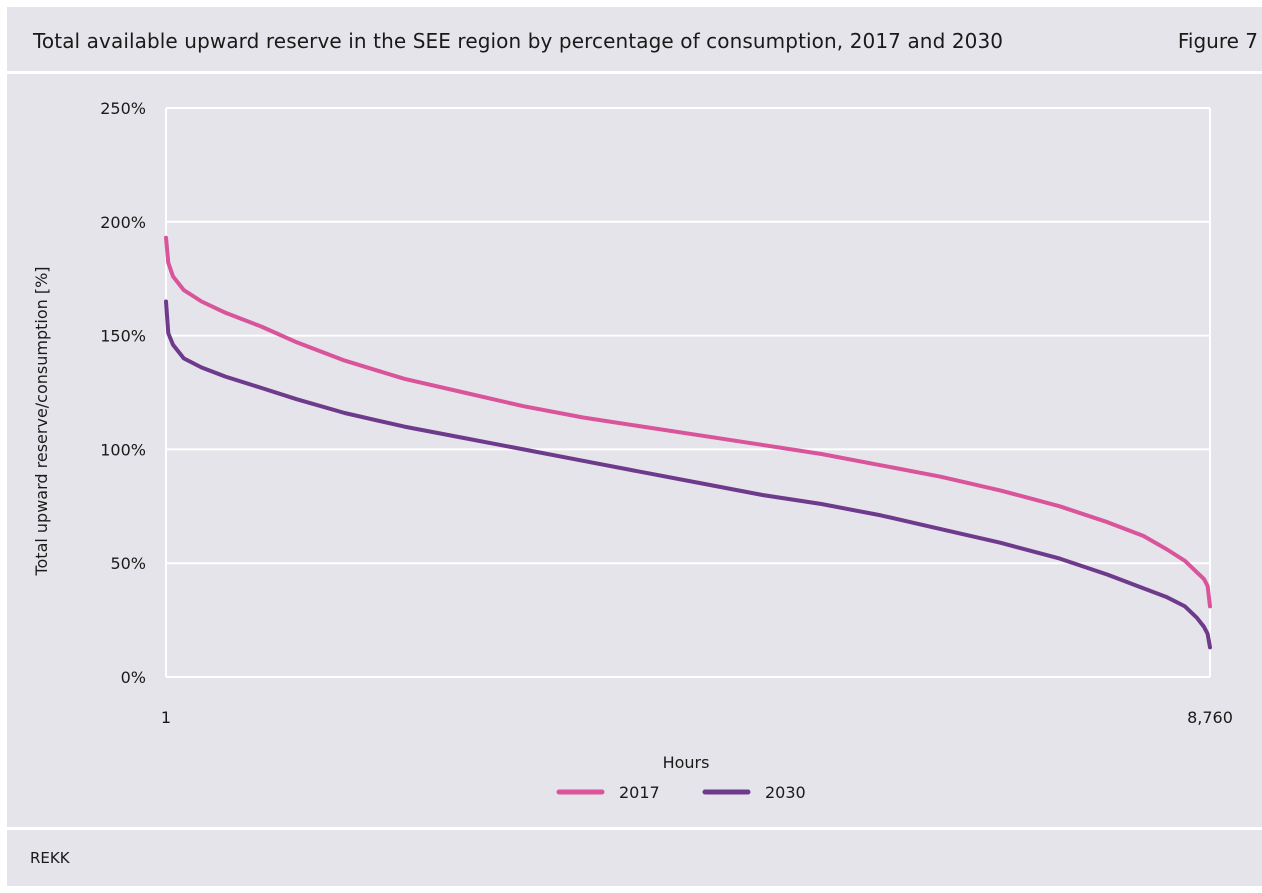 This screenshot has width=1262, height=893. What do you see at coordinates (128, 563) in the screenshot?
I see `y-tick-label: 50%` at bounding box center [128, 563].